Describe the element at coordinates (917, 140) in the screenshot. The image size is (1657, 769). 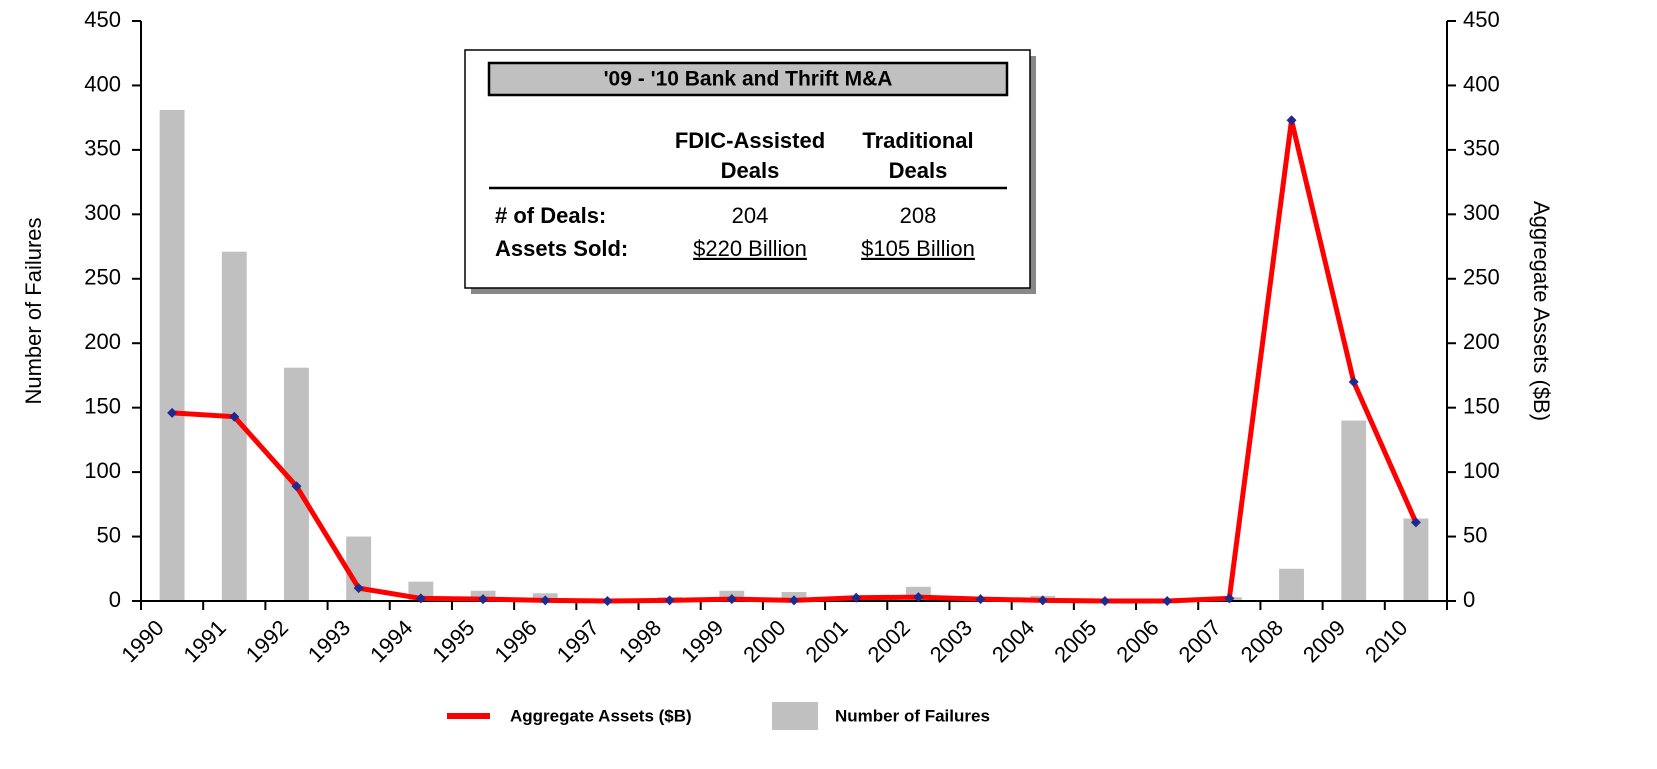
I see `column-header: Traditional` at that location.